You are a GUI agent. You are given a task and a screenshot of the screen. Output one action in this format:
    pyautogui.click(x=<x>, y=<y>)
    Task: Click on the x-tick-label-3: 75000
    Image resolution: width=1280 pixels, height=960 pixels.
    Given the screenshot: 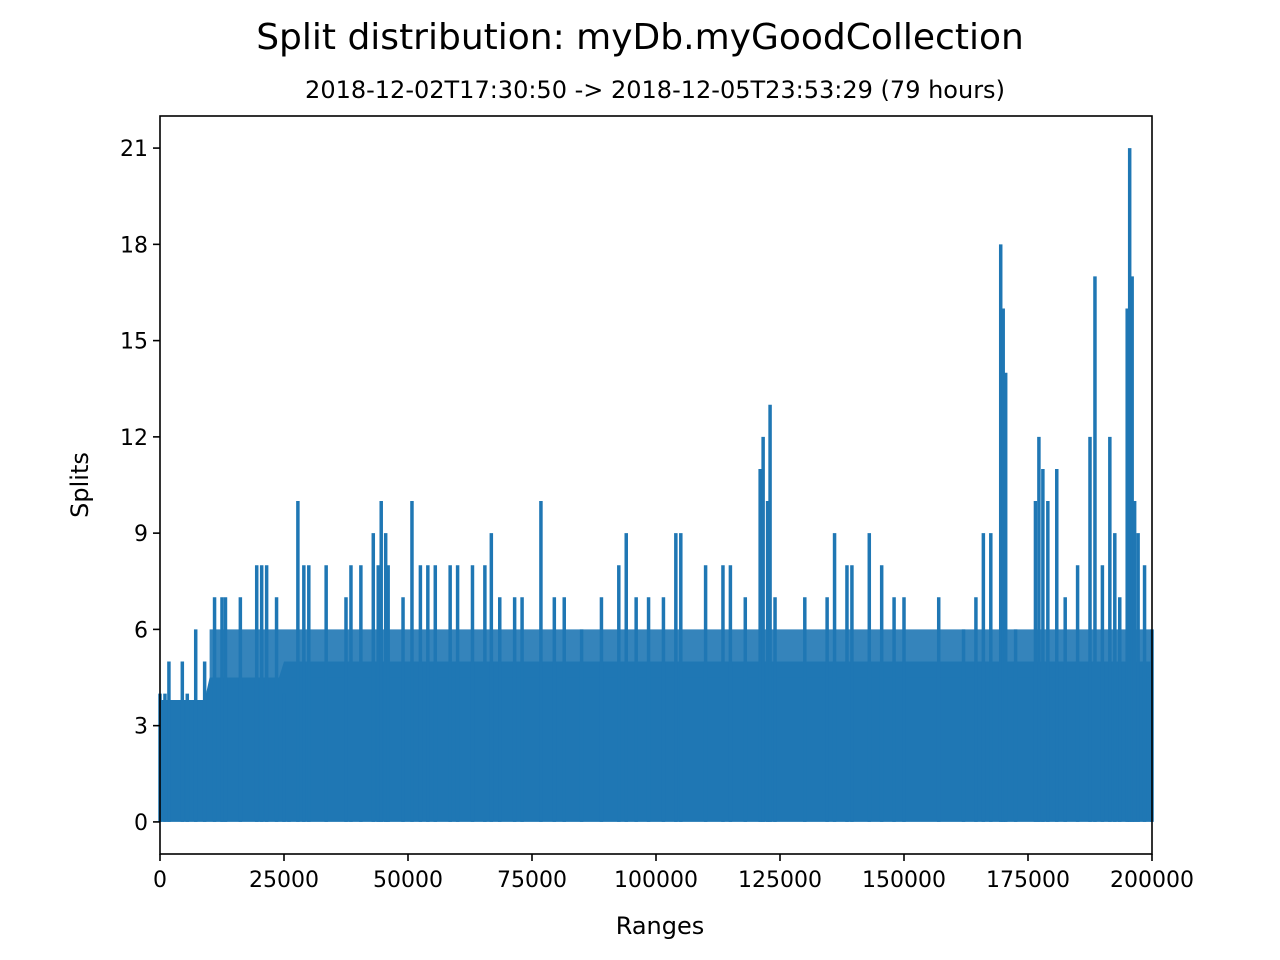 What is the action you would take?
    pyautogui.click(x=532, y=880)
    